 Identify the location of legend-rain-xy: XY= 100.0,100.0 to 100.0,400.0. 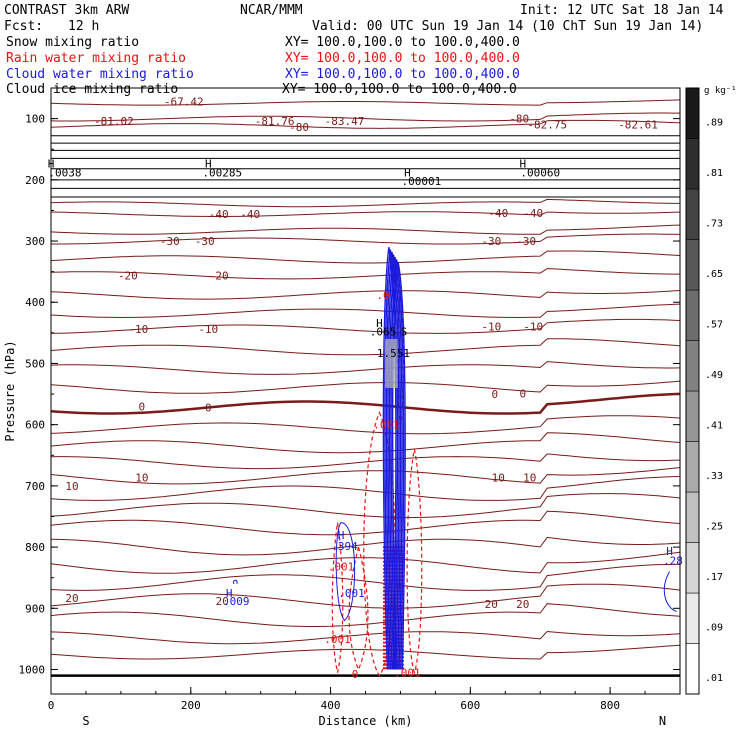
(402, 58).